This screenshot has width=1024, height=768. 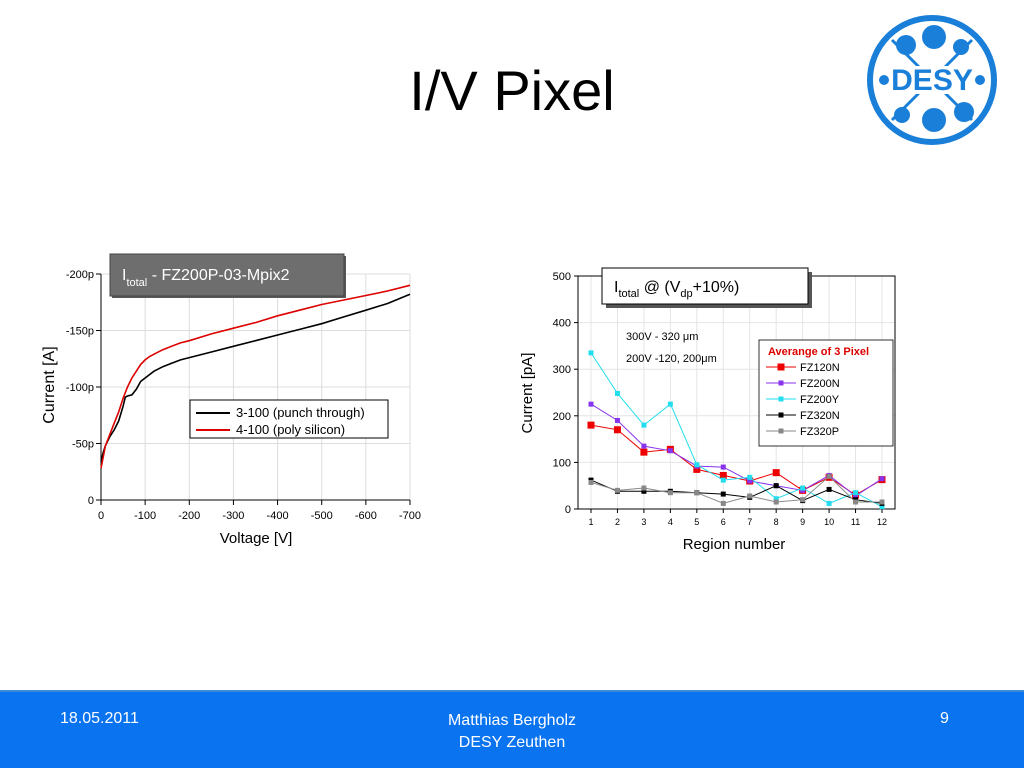 I want to click on chart-title: Itotal @ (Vdp+10%), so click(x=676, y=289).